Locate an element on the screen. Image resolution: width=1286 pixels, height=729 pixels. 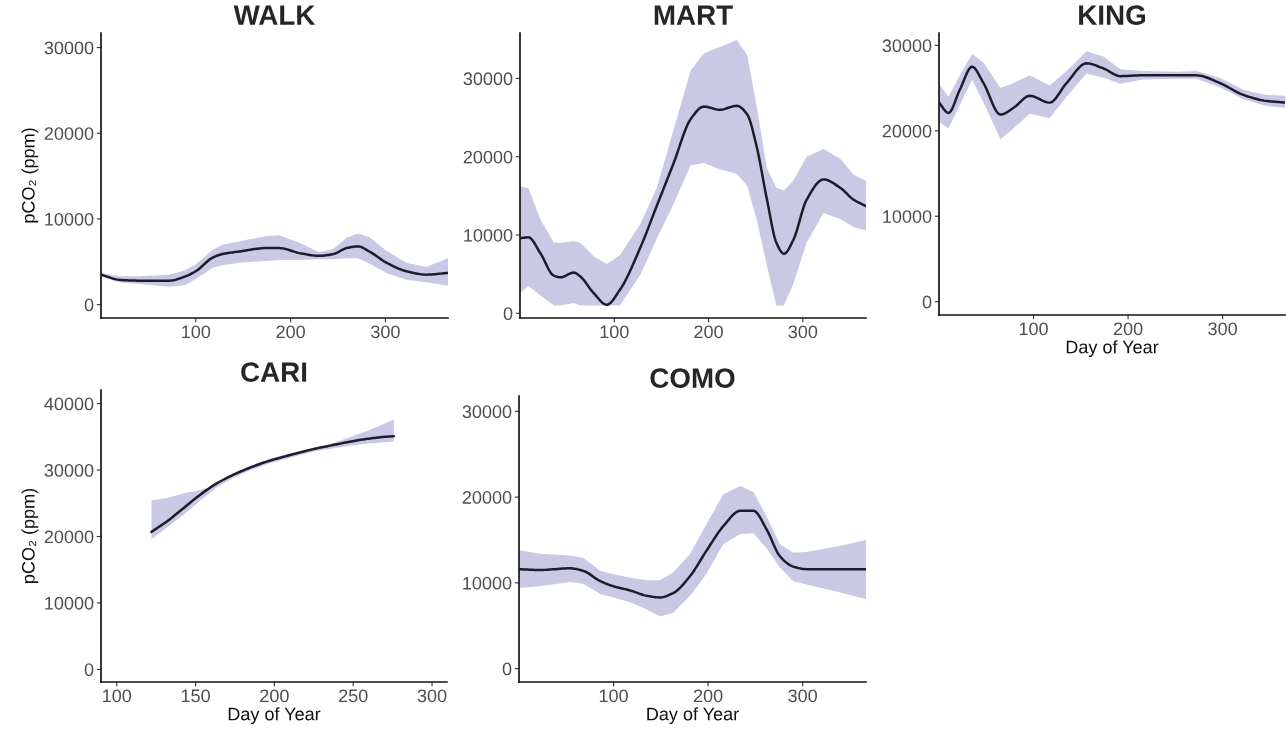
x-tick-label: 250 is located at coordinates (353, 696).